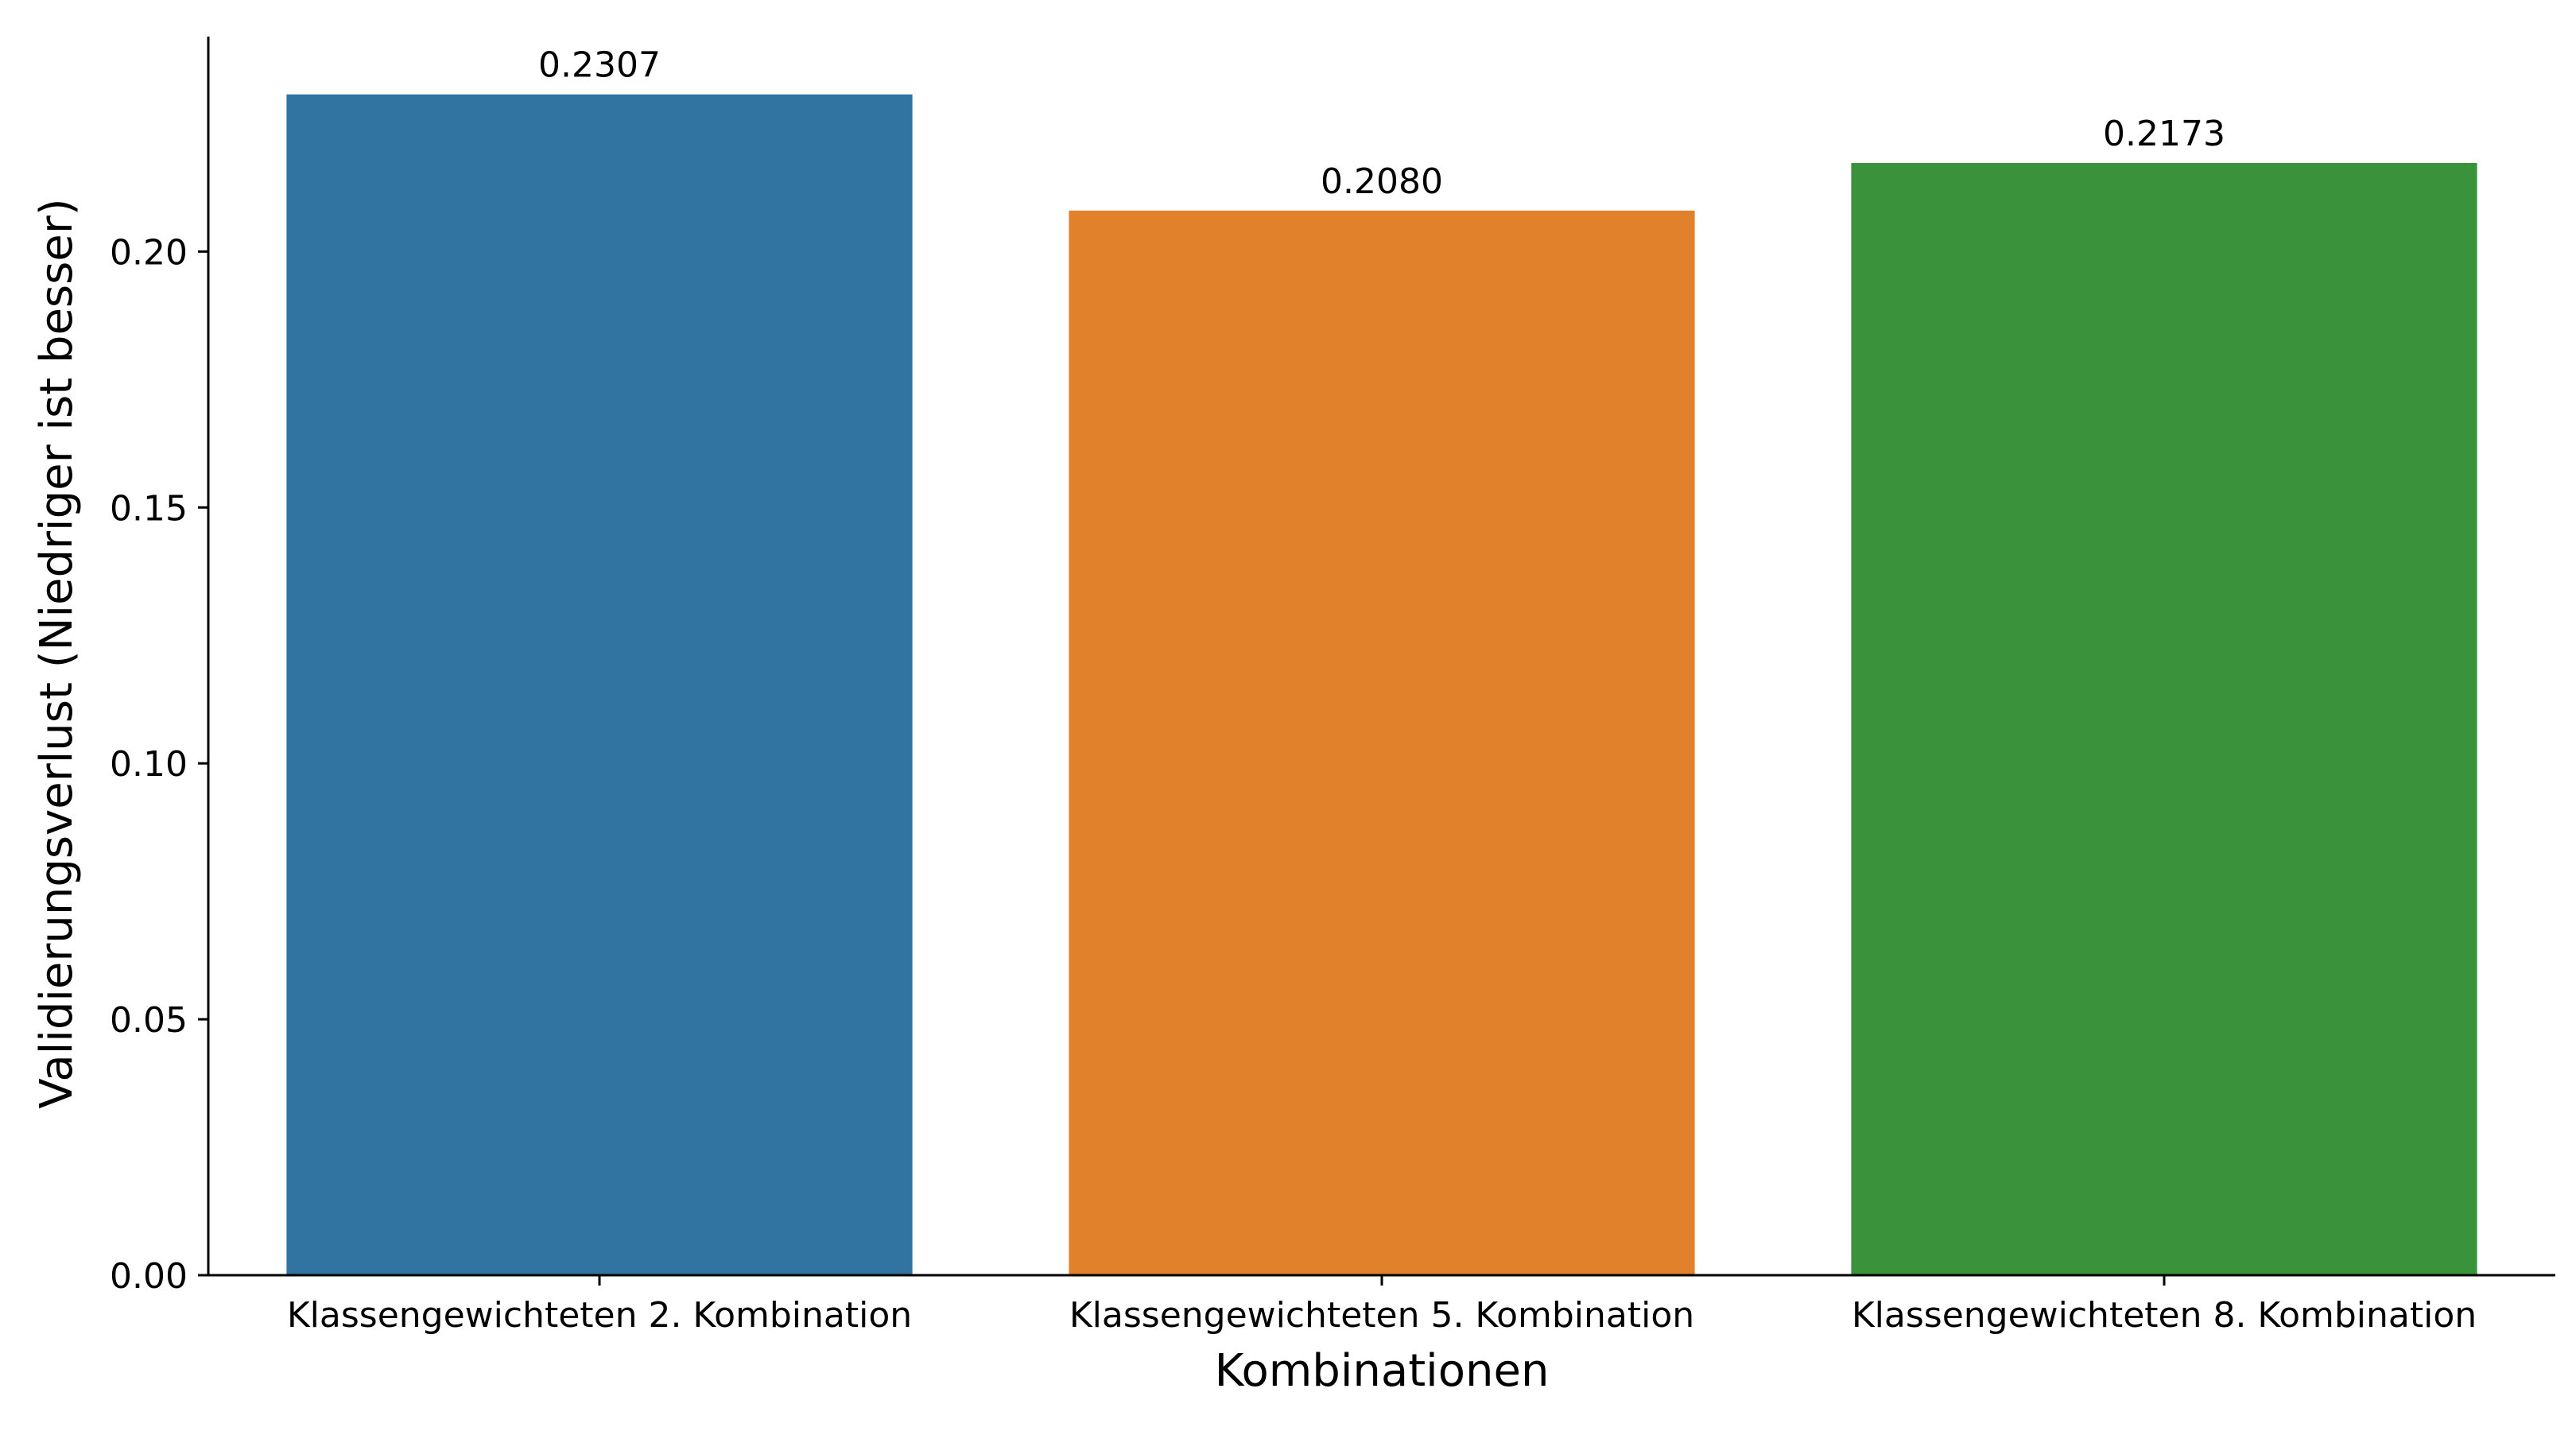  Describe the element at coordinates (2165, 1315) in the screenshot. I see `x-tick-label-3: Klassengewichteten 8. Kombination` at that location.